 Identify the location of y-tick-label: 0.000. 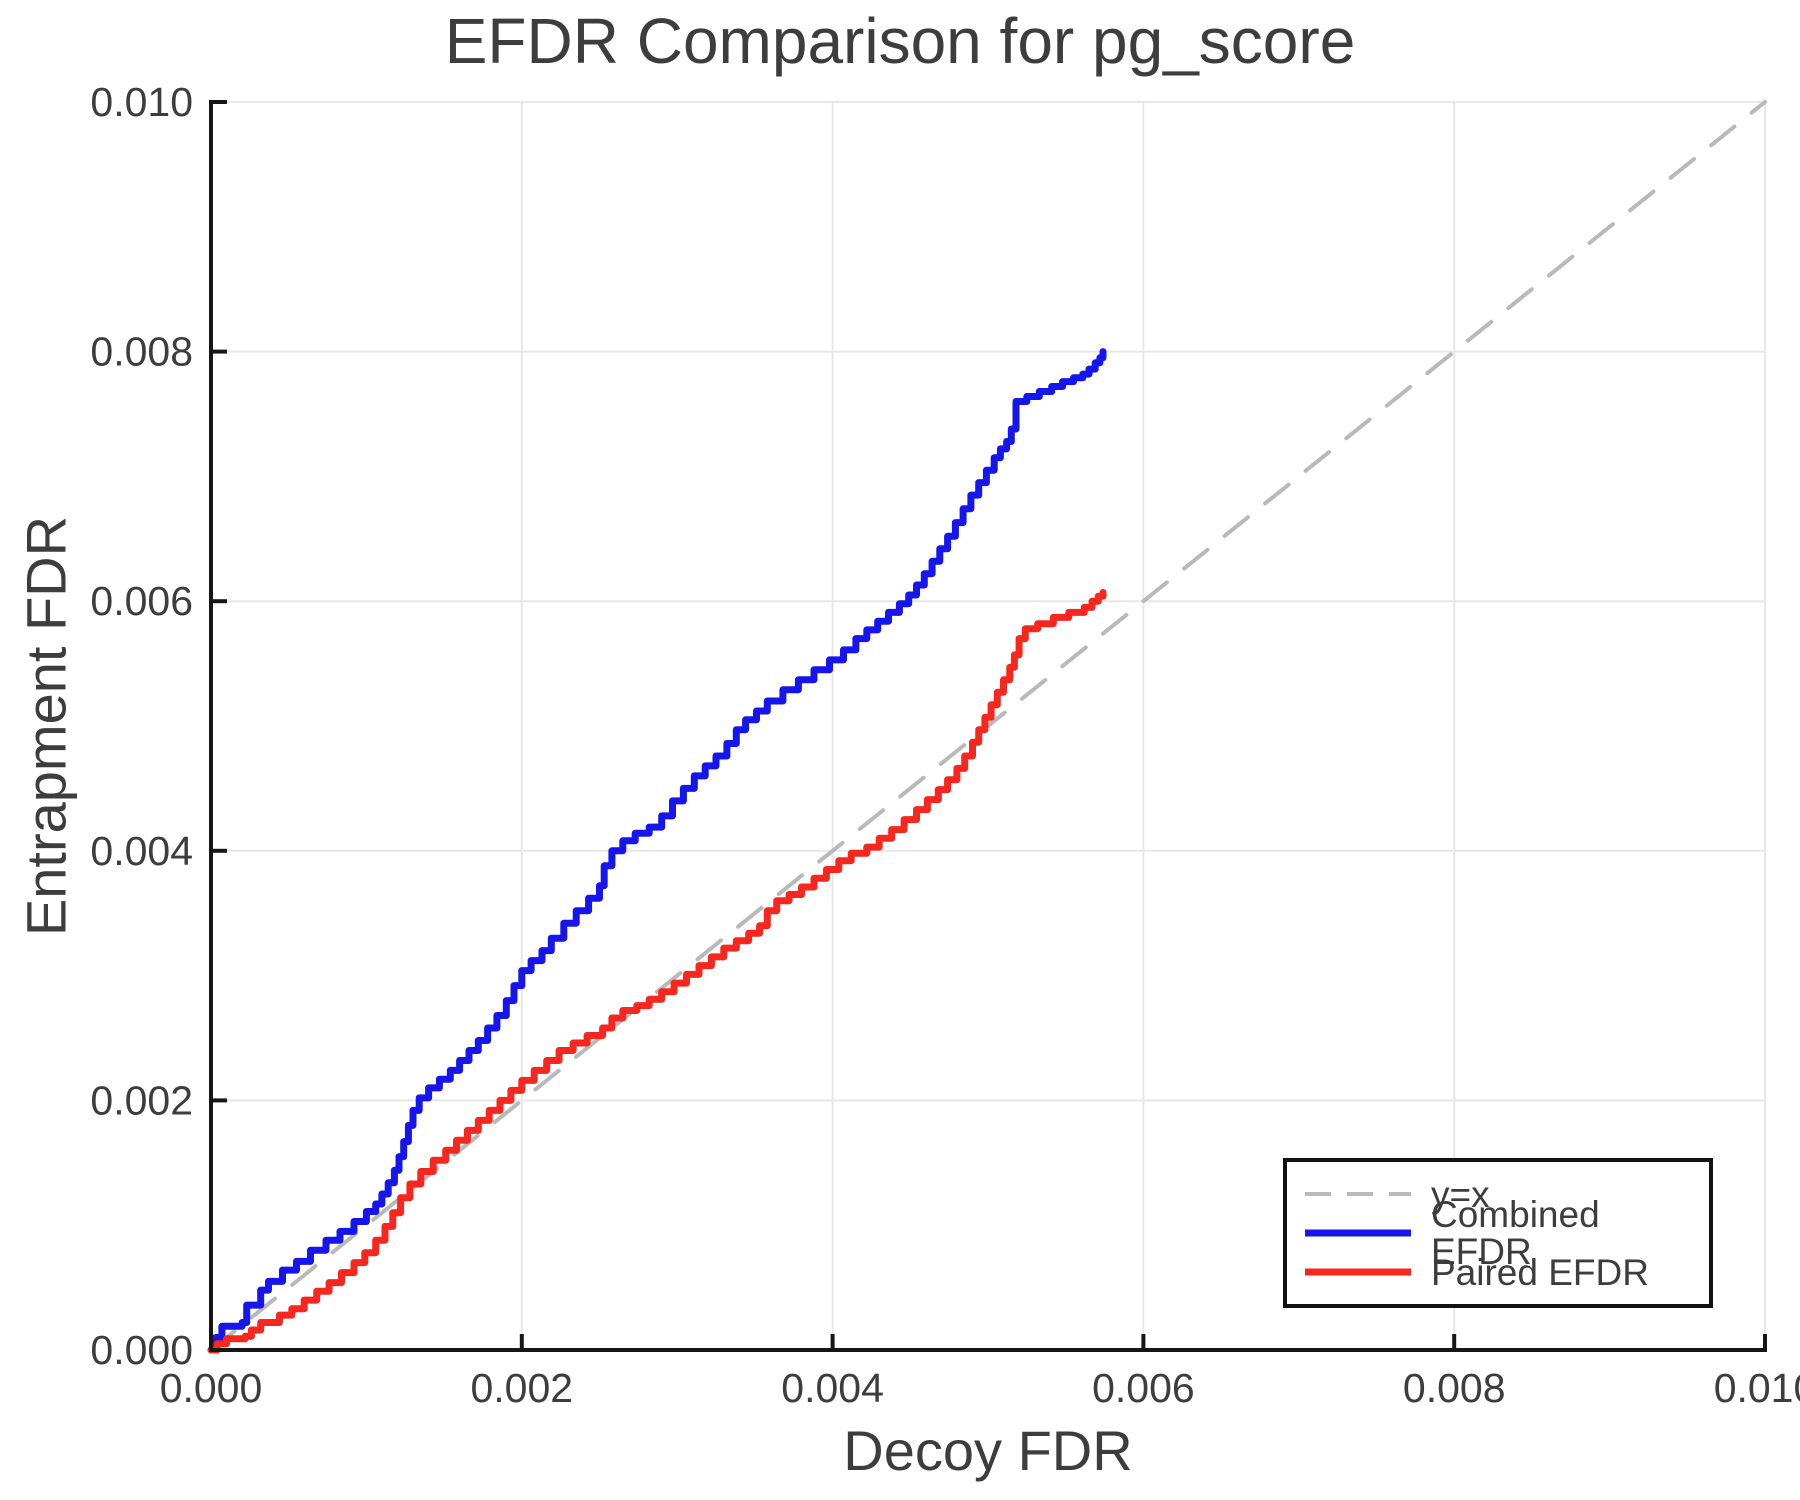
(141, 1350).